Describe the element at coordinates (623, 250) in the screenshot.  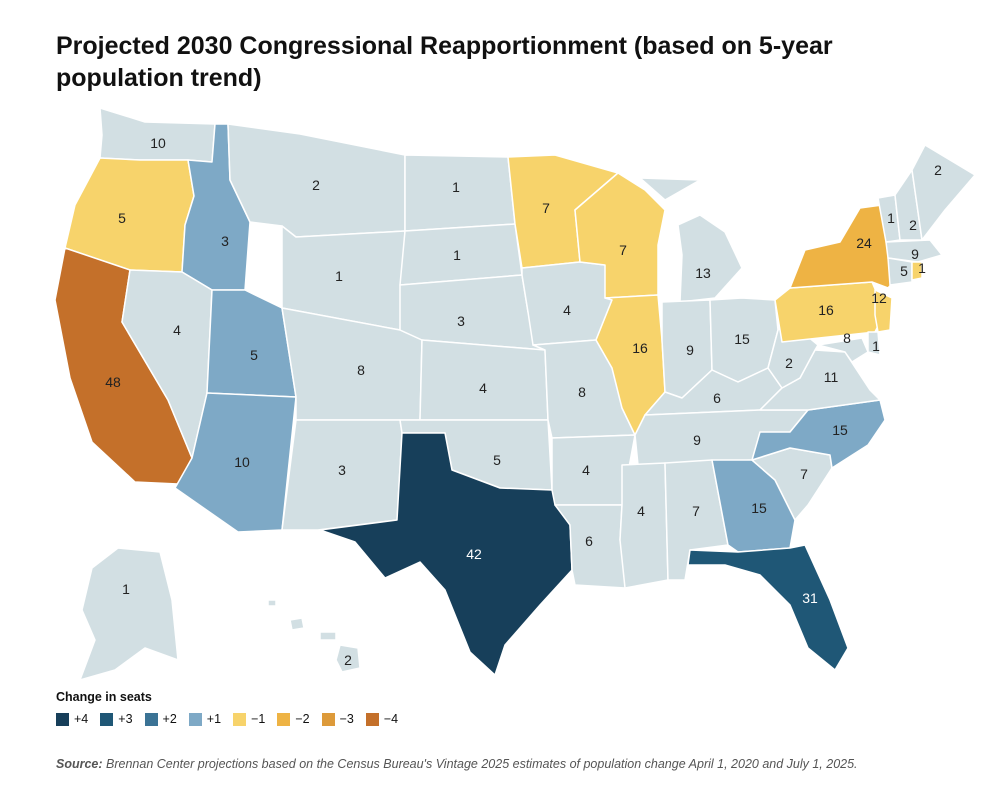
I see `seat-count-wi: 7` at that location.